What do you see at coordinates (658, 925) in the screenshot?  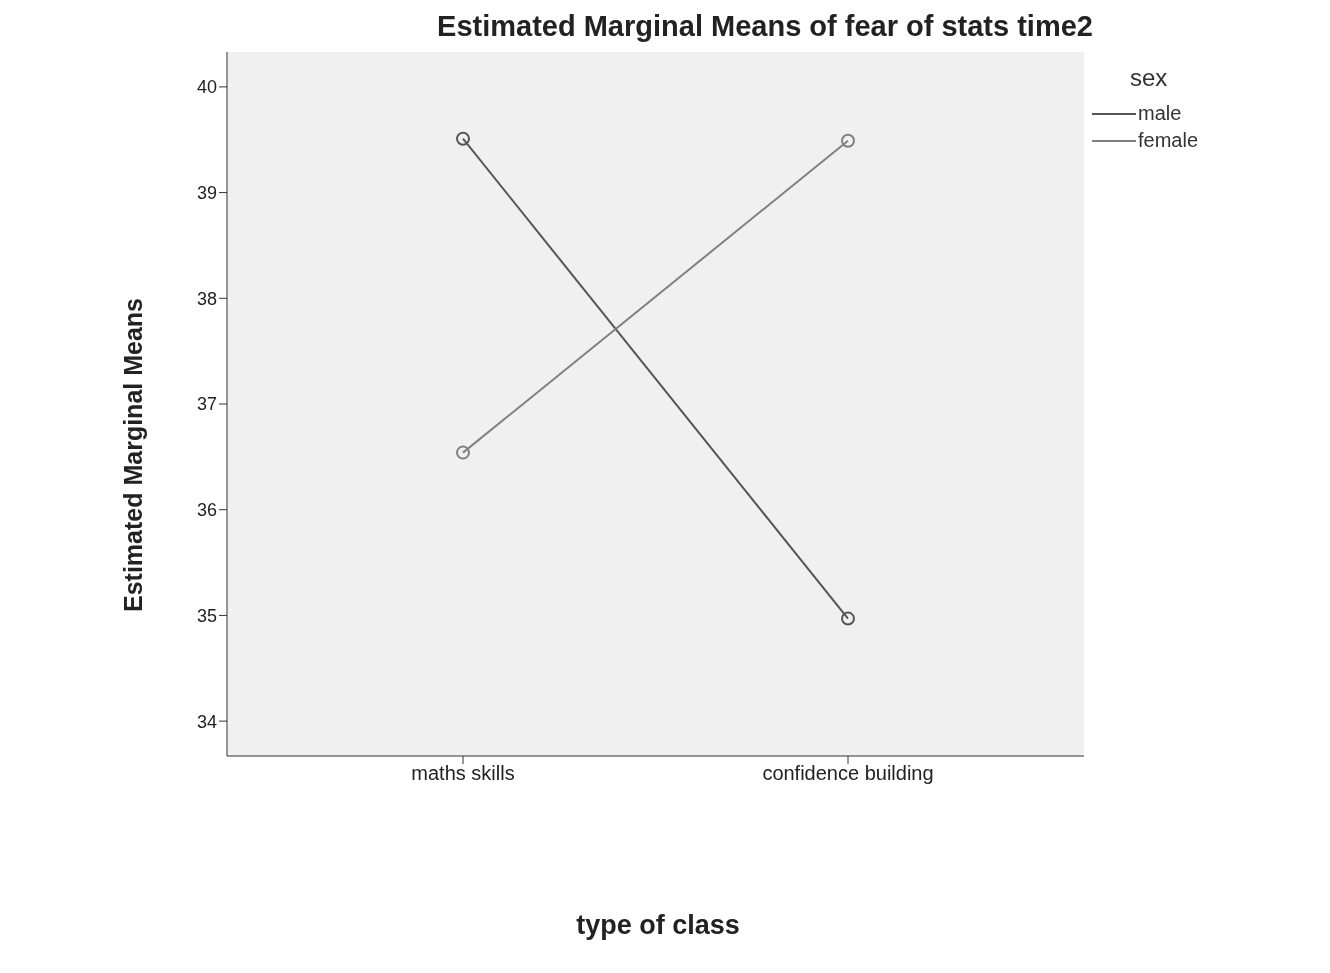 I see `x-axis-title: type of class` at bounding box center [658, 925].